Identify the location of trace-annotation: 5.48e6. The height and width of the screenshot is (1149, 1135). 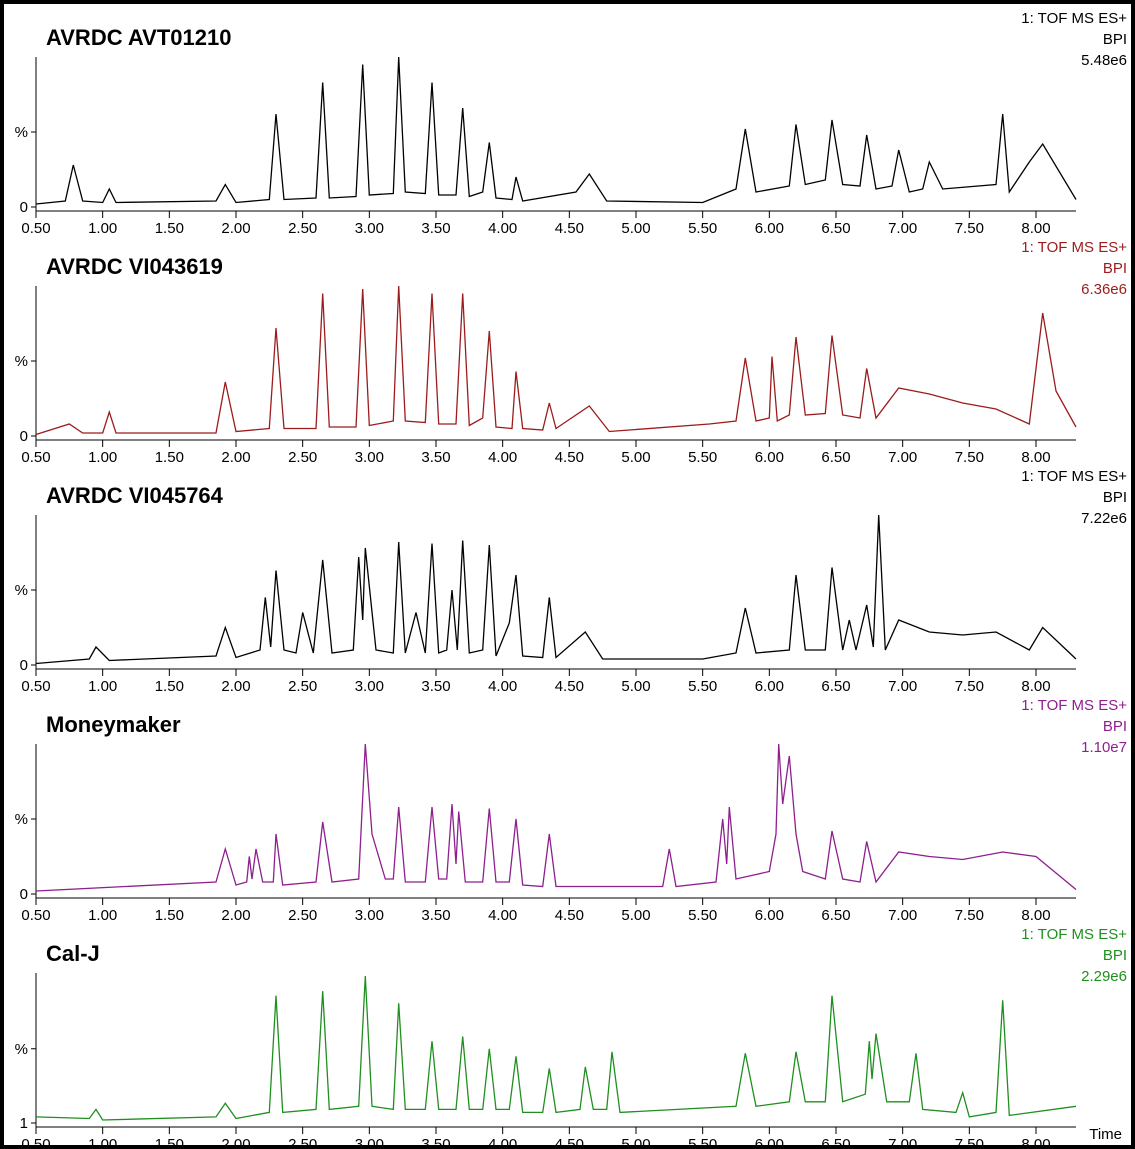
(1104, 60).